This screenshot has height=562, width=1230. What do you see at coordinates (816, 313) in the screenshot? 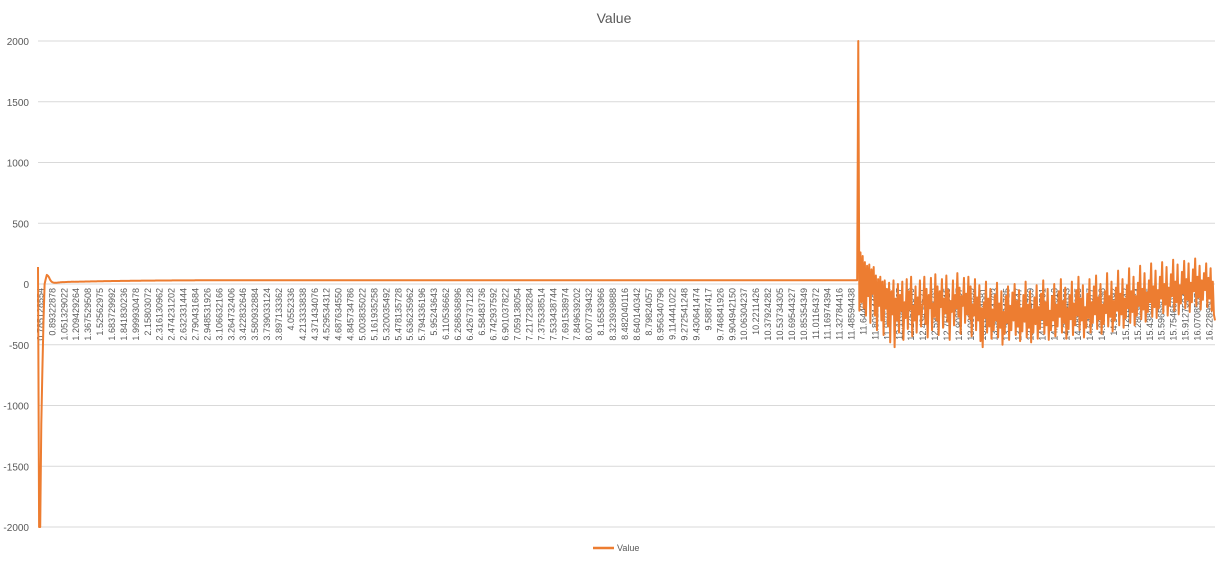
I see `x-tick-label: 11.01164372` at bounding box center [816, 313].